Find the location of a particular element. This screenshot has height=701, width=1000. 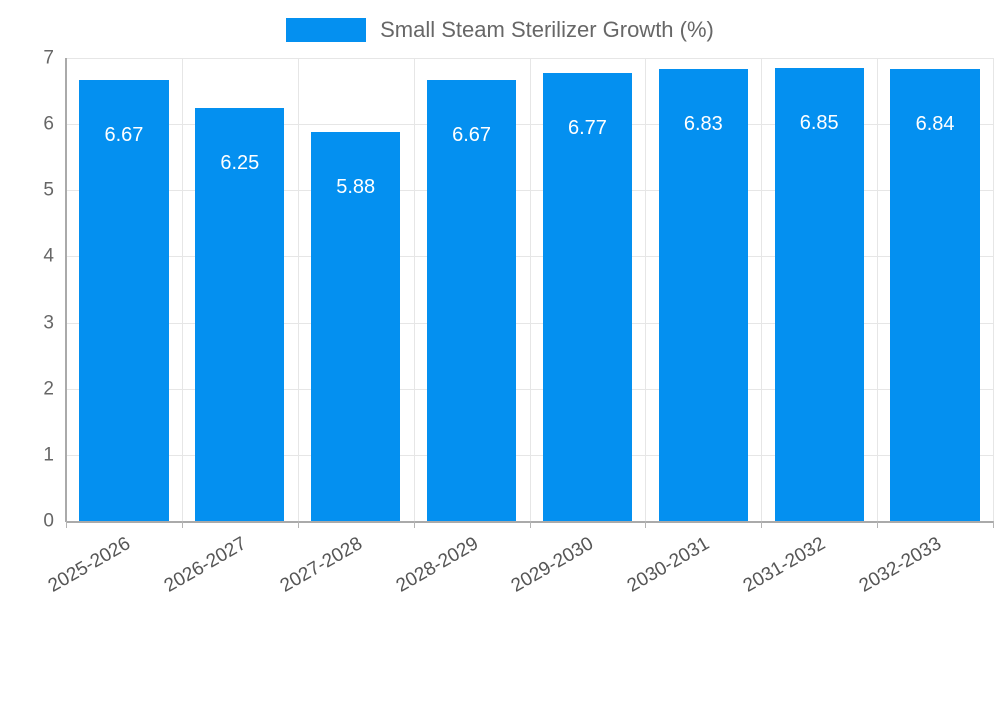

y-axis-line is located at coordinates (66, 290).